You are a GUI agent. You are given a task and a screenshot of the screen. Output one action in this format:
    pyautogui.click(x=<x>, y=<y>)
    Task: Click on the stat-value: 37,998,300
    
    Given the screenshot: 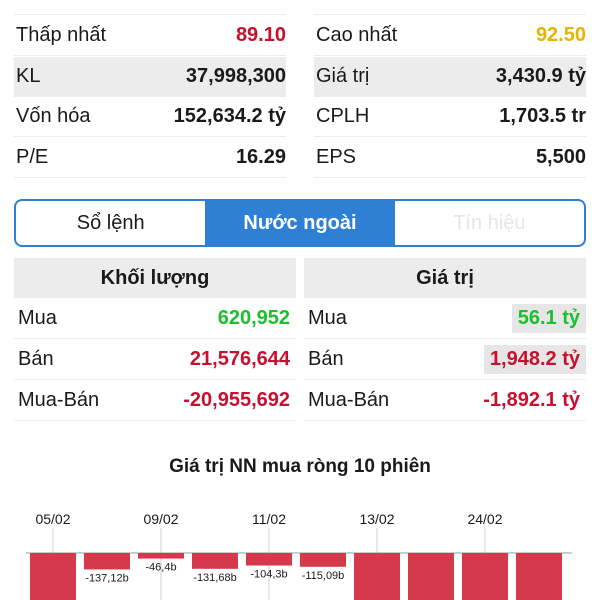 What is the action you would take?
    pyautogui.click(x=235, y=76)
    